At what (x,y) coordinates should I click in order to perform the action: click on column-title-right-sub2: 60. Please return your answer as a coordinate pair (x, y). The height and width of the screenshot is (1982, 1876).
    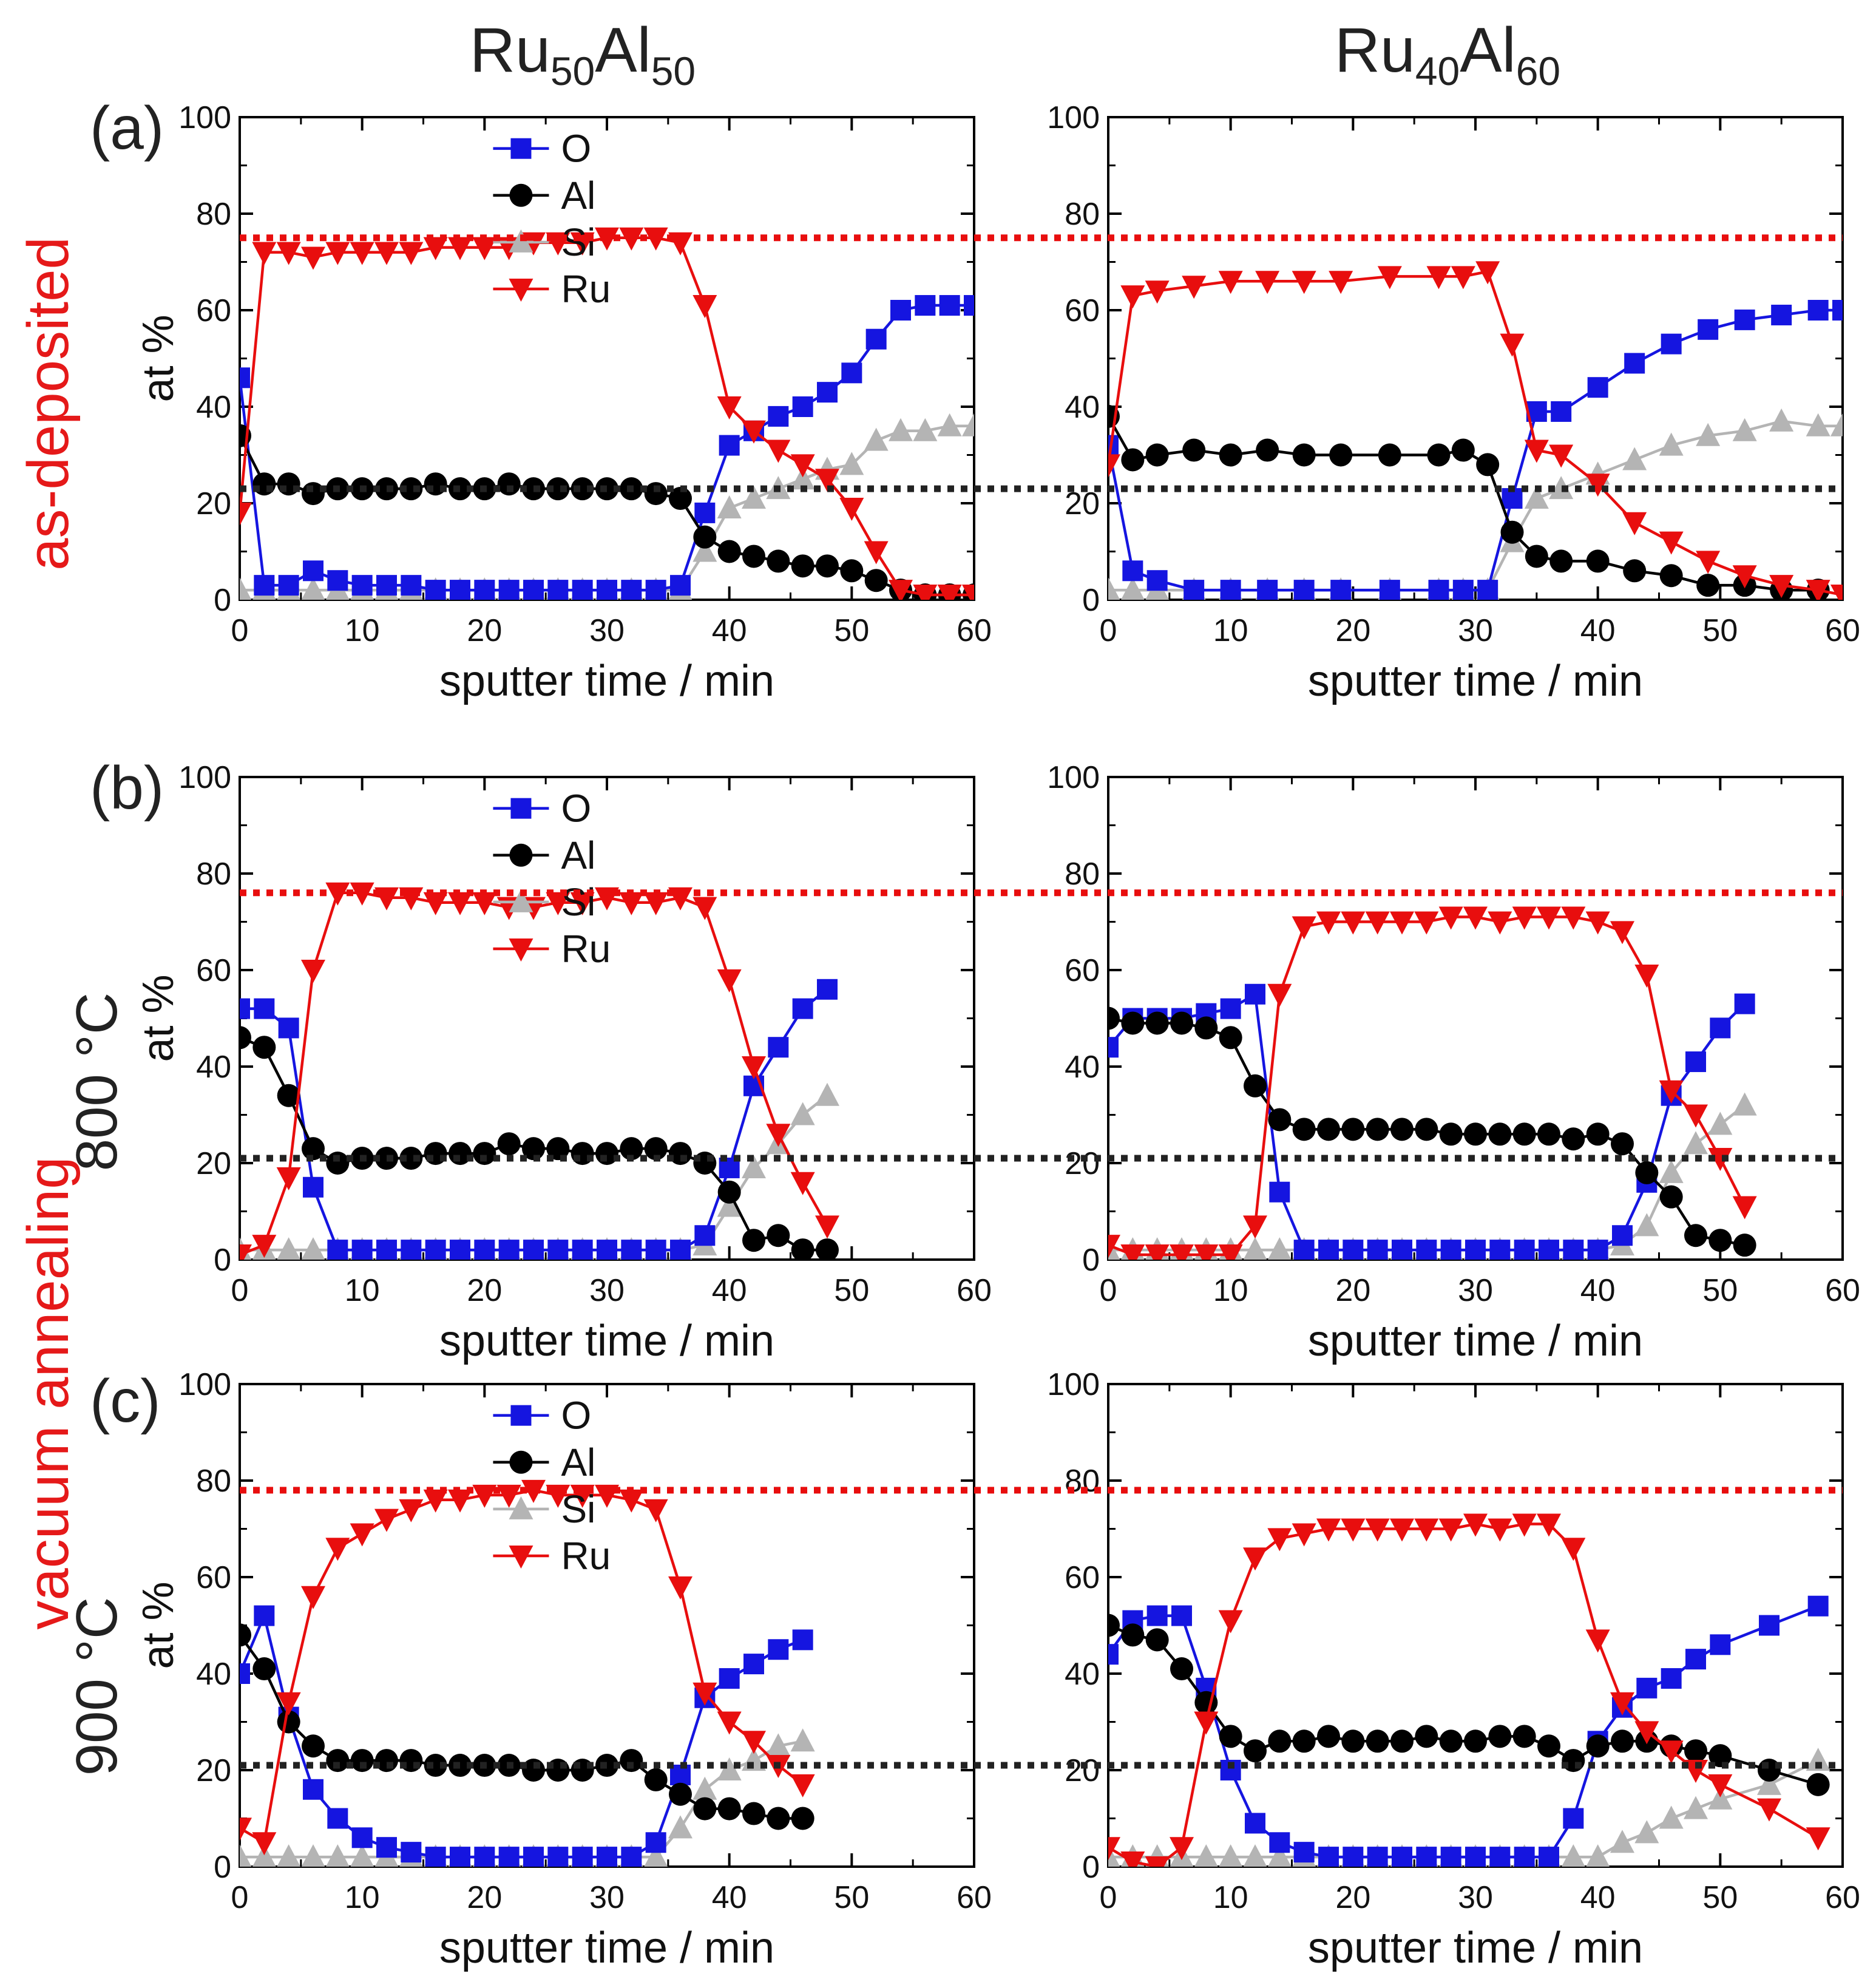
    Looking at the image, I should click on (1538, 71).